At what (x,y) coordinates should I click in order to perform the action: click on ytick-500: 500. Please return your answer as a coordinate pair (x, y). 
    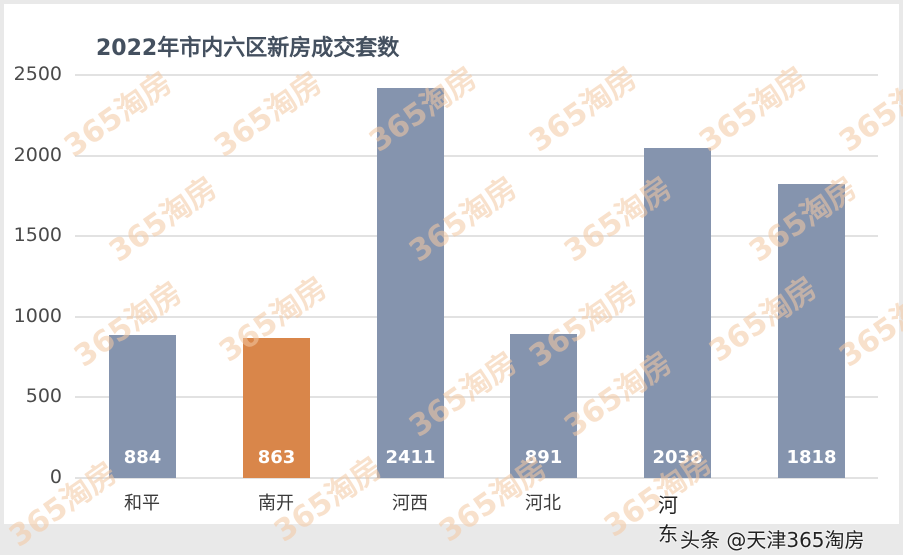
    Looking at the image, I should click on (43, 396).